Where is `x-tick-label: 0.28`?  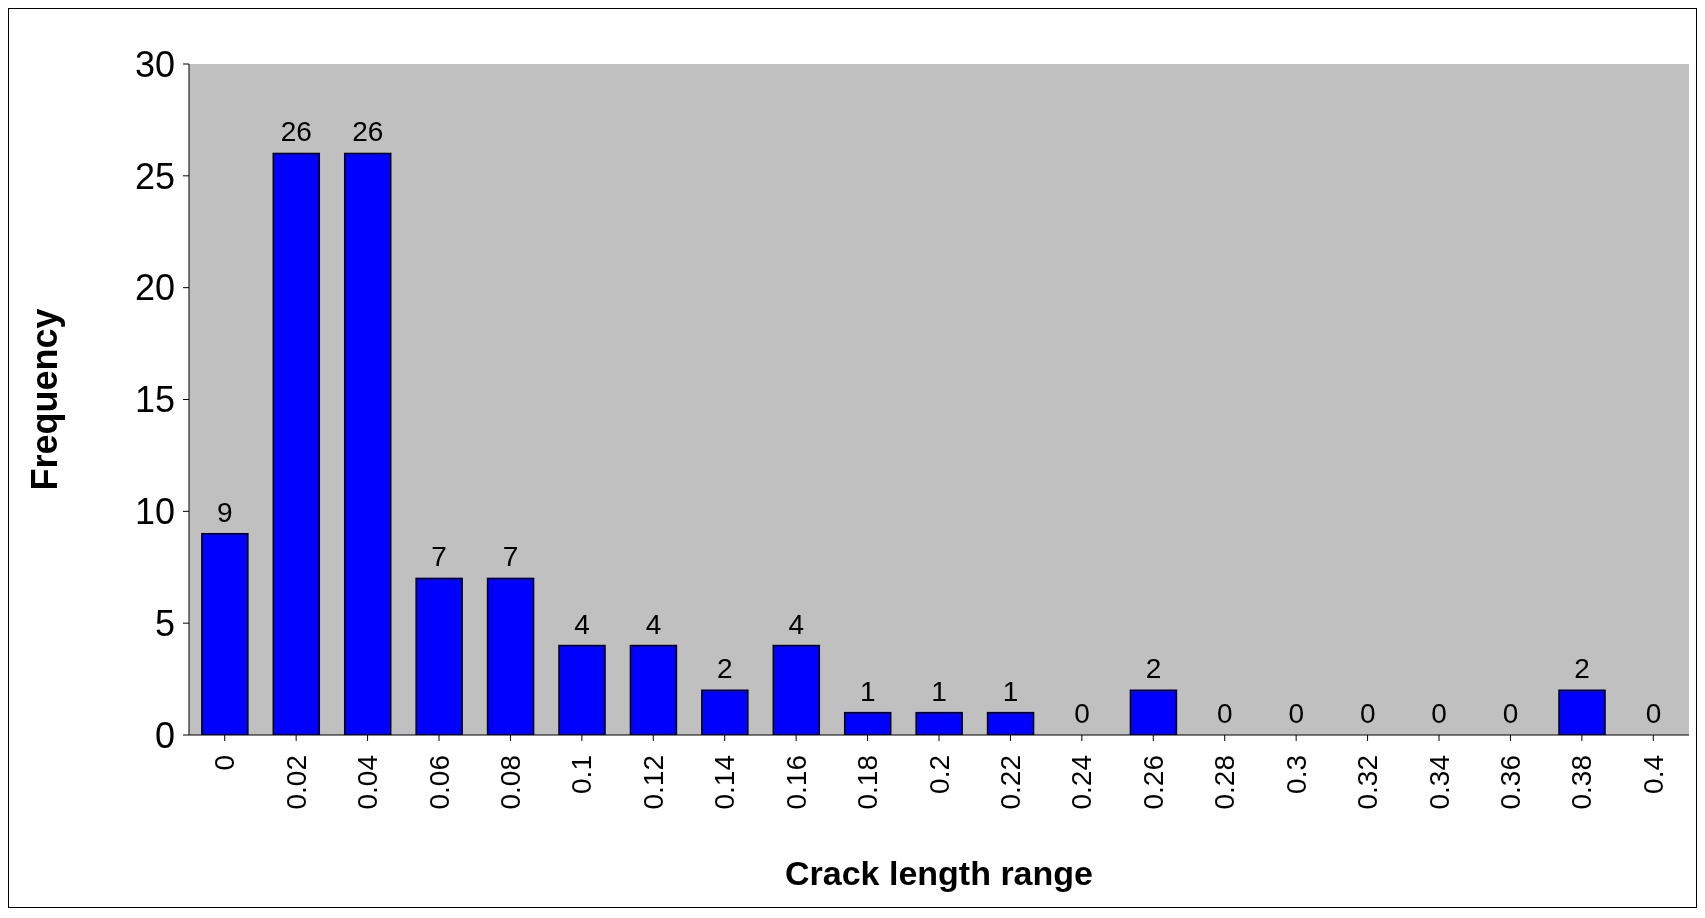
x-tick-label: 0.28 is located at coordinates (1225, 782).